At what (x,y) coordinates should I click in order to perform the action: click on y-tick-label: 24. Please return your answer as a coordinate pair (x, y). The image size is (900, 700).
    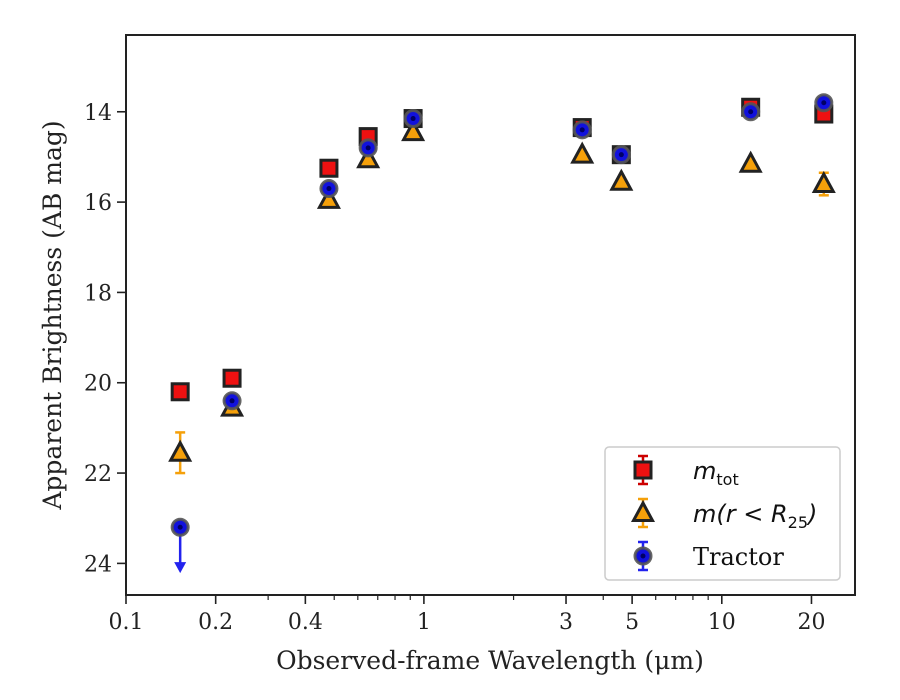
    Looking at the image, I should click on (98, 564).